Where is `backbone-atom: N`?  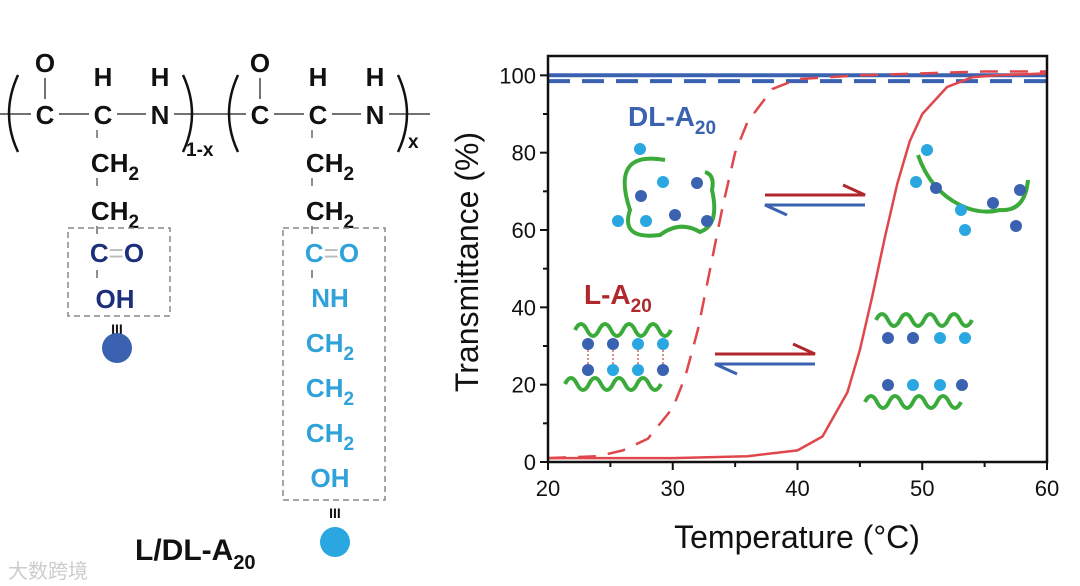 backbone-atom: N is located at coordinates (160, 115).